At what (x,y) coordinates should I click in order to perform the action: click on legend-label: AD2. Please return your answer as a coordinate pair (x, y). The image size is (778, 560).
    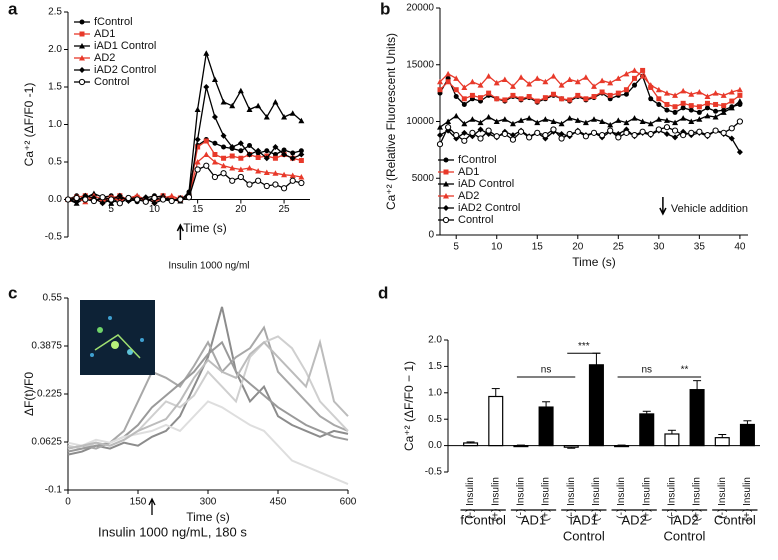
    Looking at the image, I should click on (104, 58).